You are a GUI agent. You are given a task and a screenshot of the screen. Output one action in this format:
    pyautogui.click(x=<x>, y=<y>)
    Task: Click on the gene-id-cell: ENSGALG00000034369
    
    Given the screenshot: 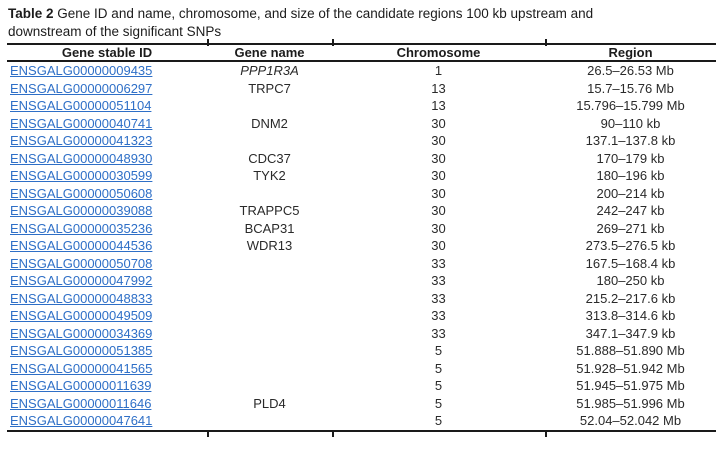 What is the action you would take?
    pyautogui.click(x=107, y=334)
    